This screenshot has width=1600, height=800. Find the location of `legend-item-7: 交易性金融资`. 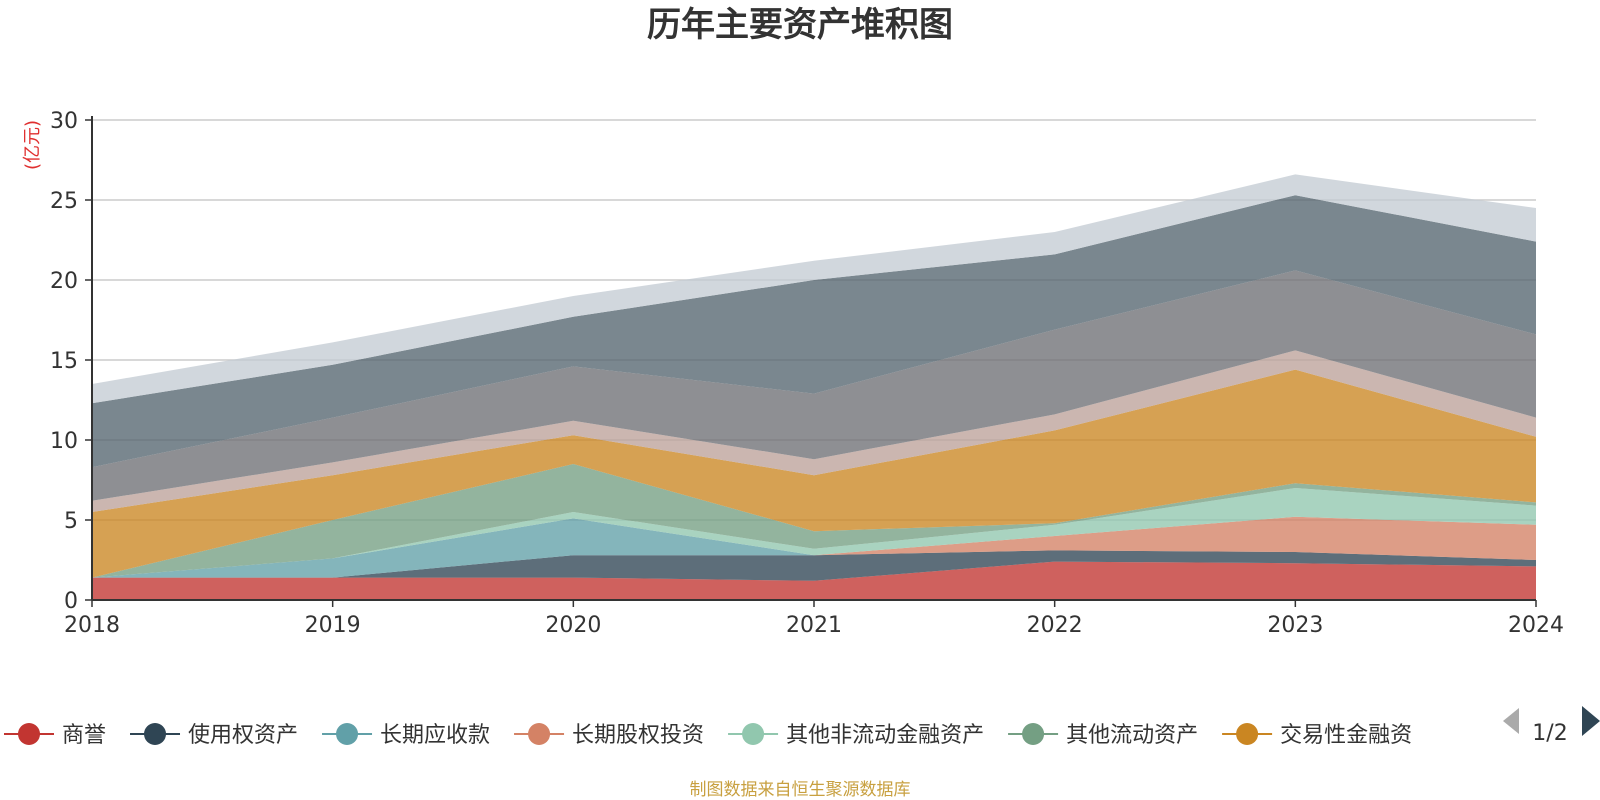

legend-item-7: 交易性金融资 is located at coordinates (1317, 735).